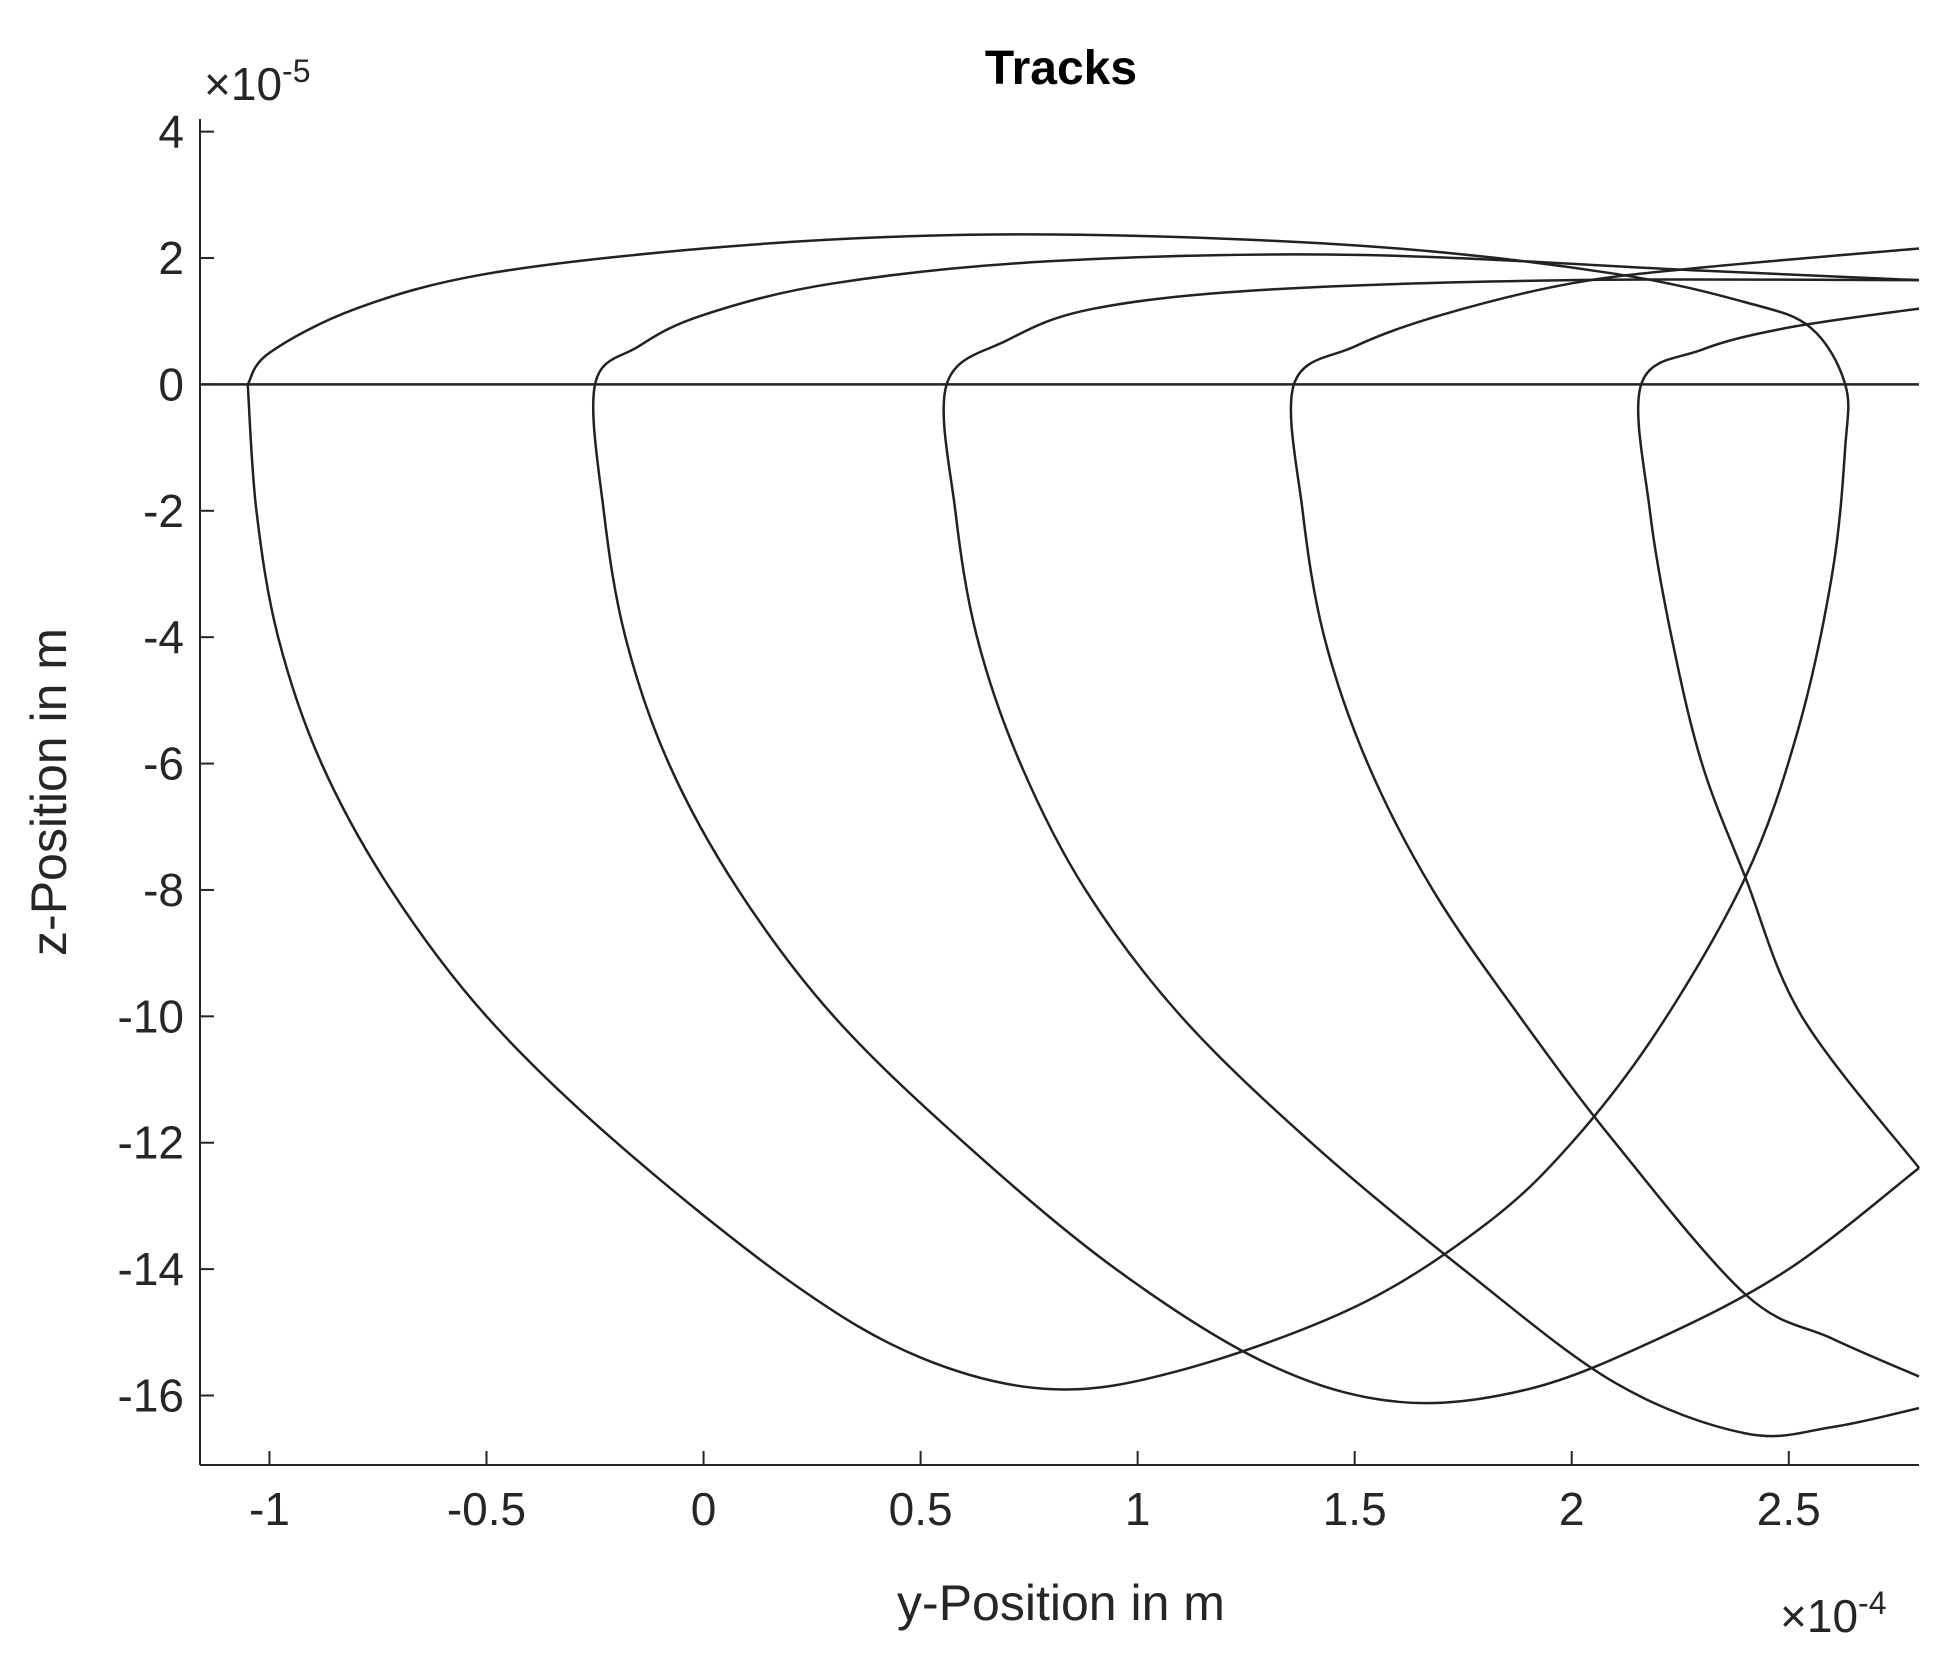 The height and width of the screenshot is (1670, 1949). I want to click on y-tick-label: 4, so click(171, 132).